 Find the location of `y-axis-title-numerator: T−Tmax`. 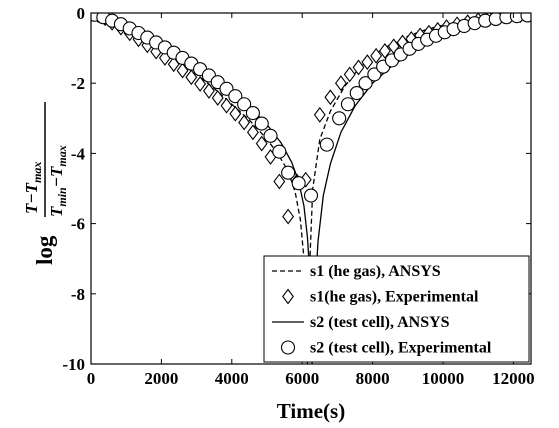

y-axis-title-numerator: T−Tmax is located at coordinates (33, 188).